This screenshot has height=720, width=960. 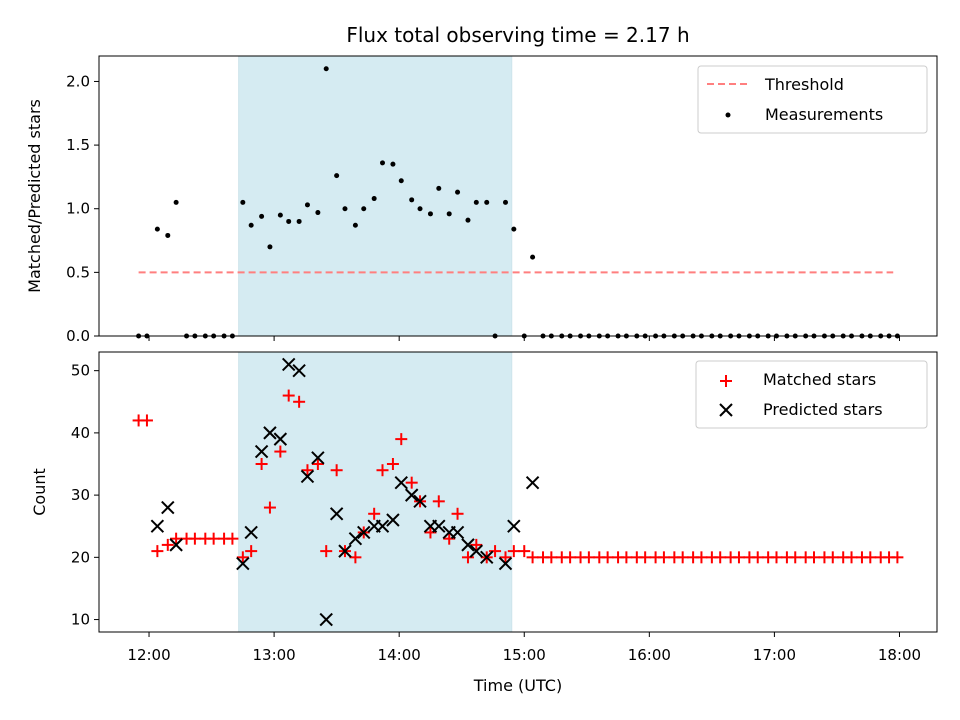 What do you see at coordinates (524, 655) in the screenshot?
I see `x-tick-label: 15:00` at bounding box center [524, 655].